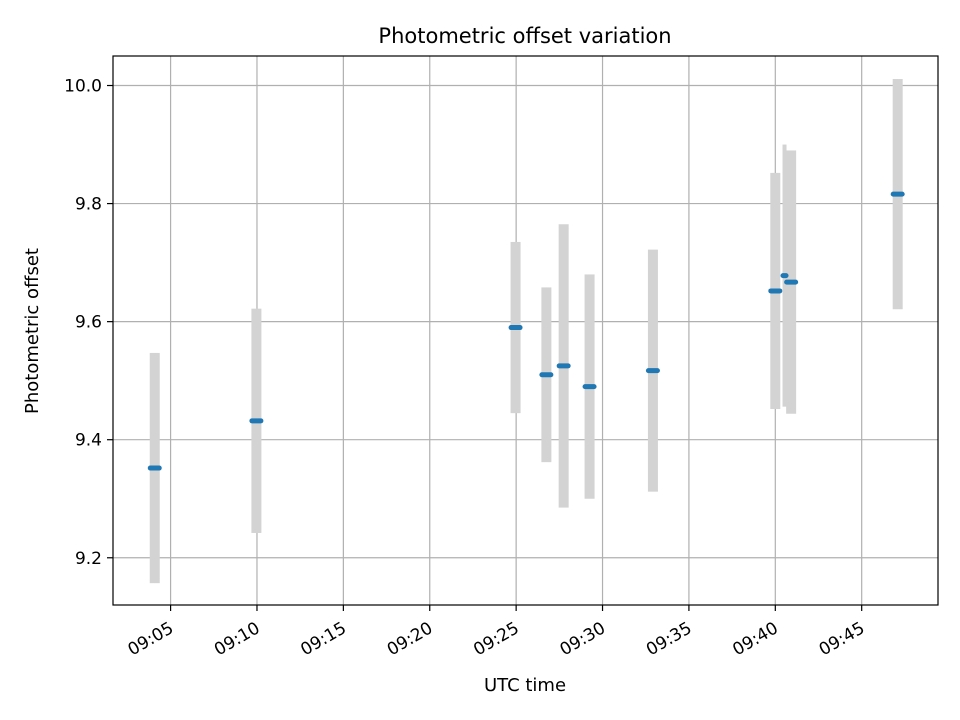 The image size is (960, 720). What do you see at coordinates (88, 205) in the screenshot?
I see `y-tick-label: 9.8` at bounding box center [88, 205].